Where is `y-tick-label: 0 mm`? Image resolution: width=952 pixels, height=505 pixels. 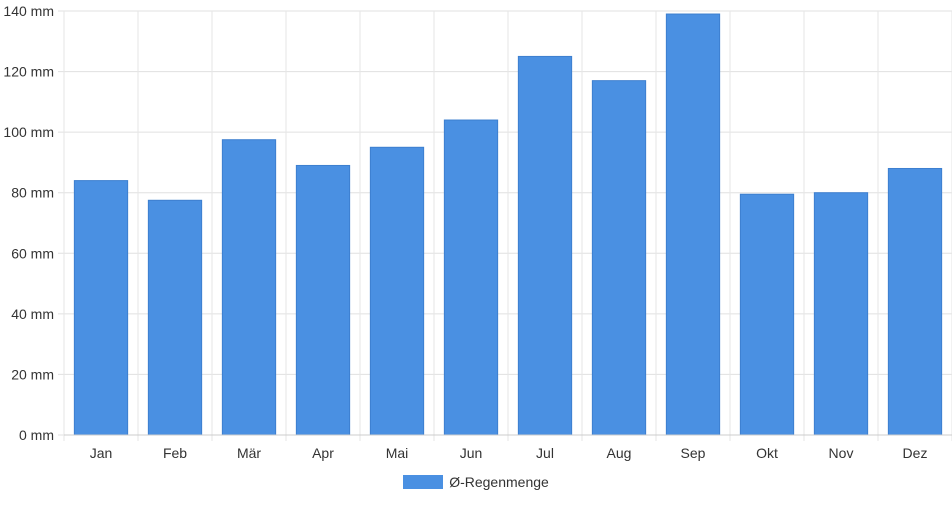 y-tick-label: 0 mm is located at coordinates (36, 435).